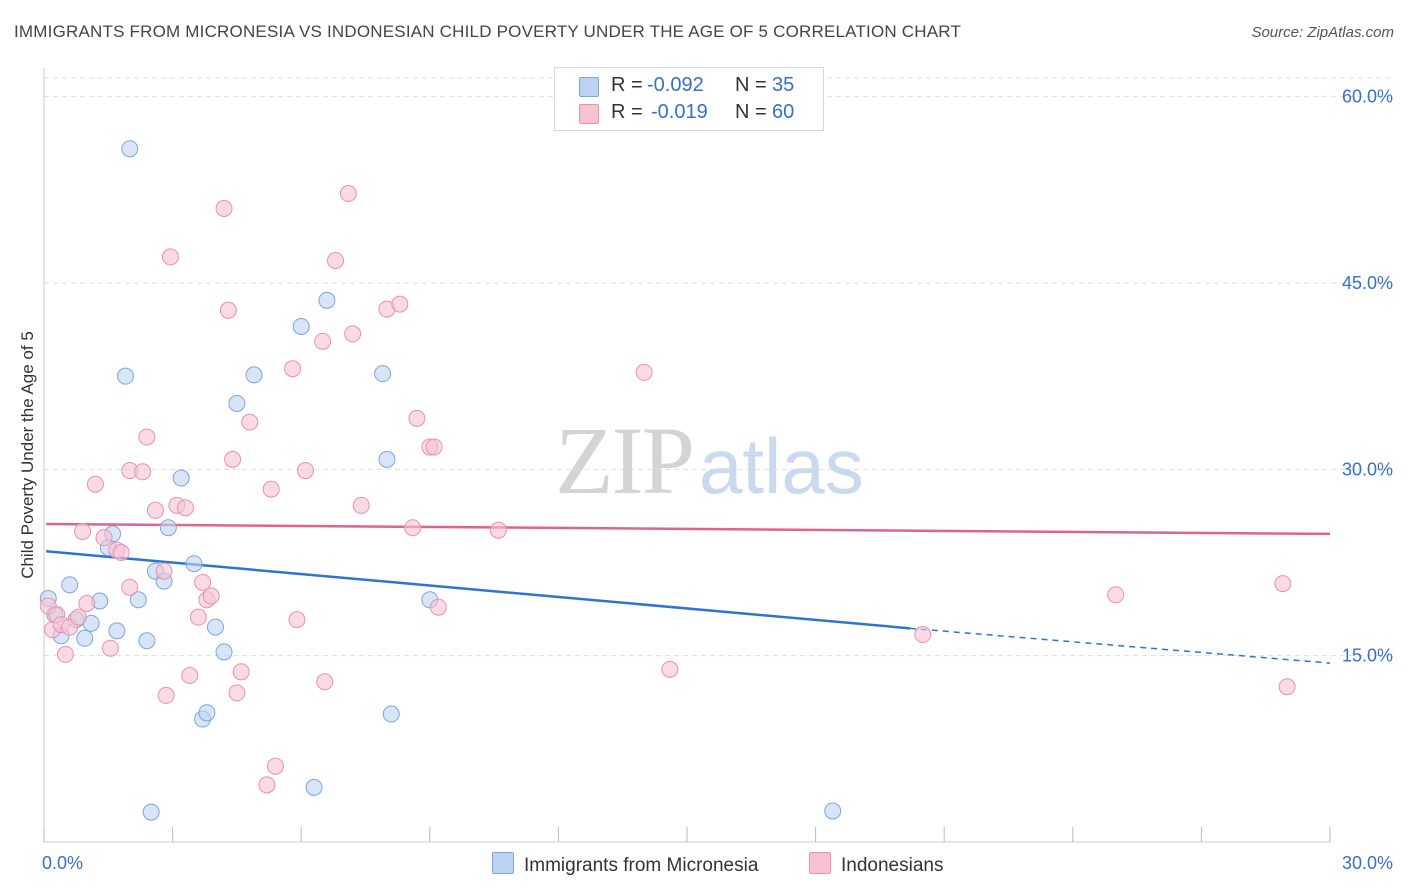  Describe the element at coordinates (62, 863) in the screenshot. I see `x-tick-label: 0.0%` at that location.